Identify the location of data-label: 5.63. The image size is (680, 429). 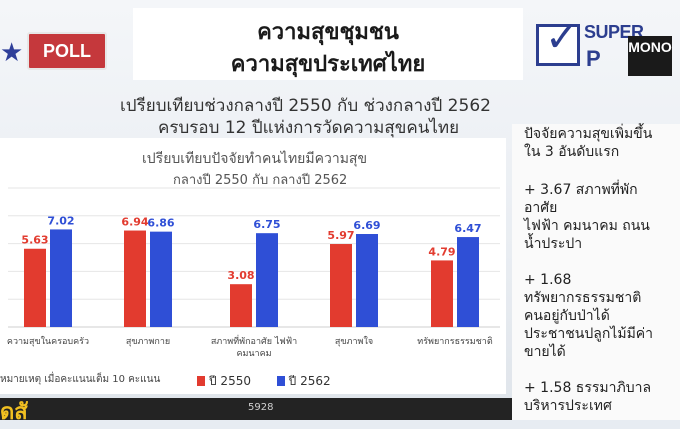
(34, 240).